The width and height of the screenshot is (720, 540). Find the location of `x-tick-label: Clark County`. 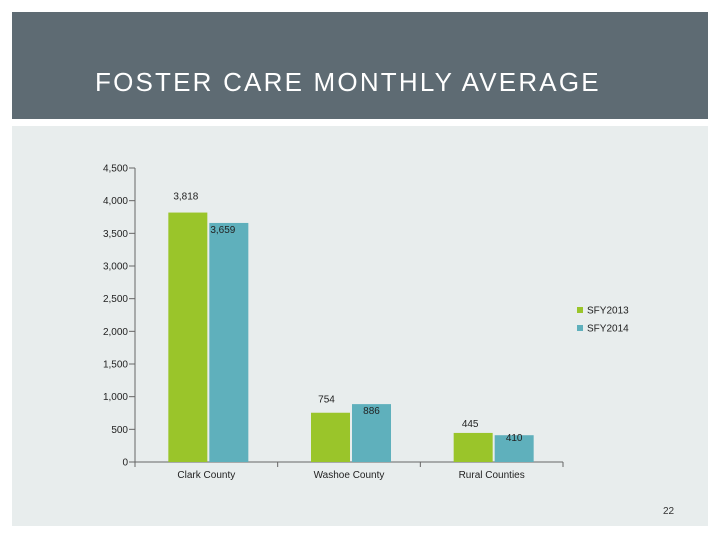

x-tick-label: Clark County is located at coordinates (206, 475).